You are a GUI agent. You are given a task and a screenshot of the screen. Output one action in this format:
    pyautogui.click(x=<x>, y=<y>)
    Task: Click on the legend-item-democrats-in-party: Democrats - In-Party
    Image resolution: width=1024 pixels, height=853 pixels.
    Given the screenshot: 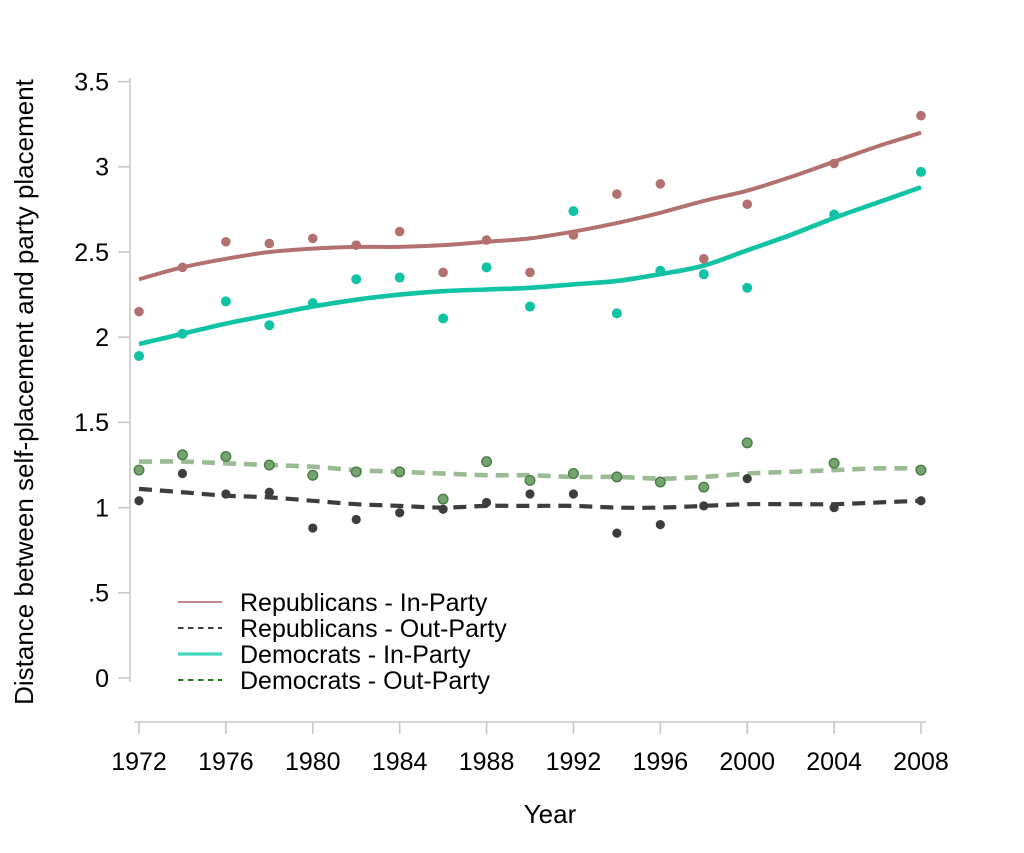 What is the action you would take?
    pyautogui.click(x=324, y=655)
    